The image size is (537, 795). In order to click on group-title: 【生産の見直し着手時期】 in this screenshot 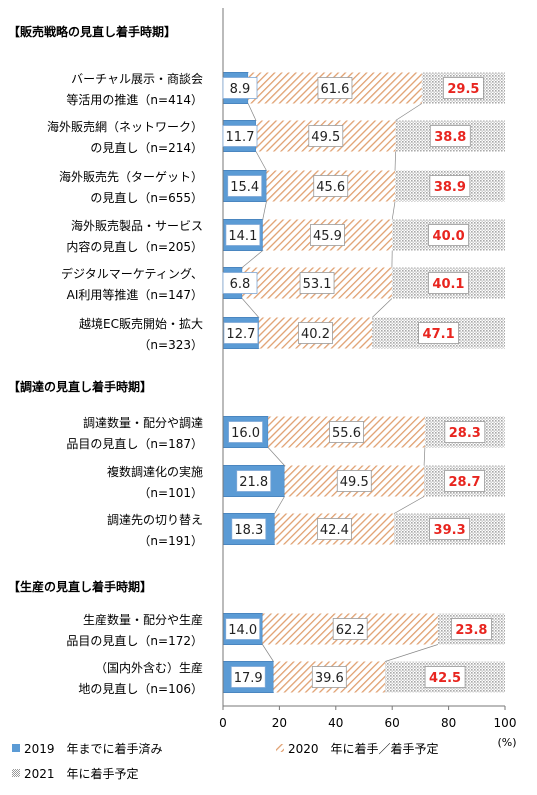, I will do `click(80, 586)`.